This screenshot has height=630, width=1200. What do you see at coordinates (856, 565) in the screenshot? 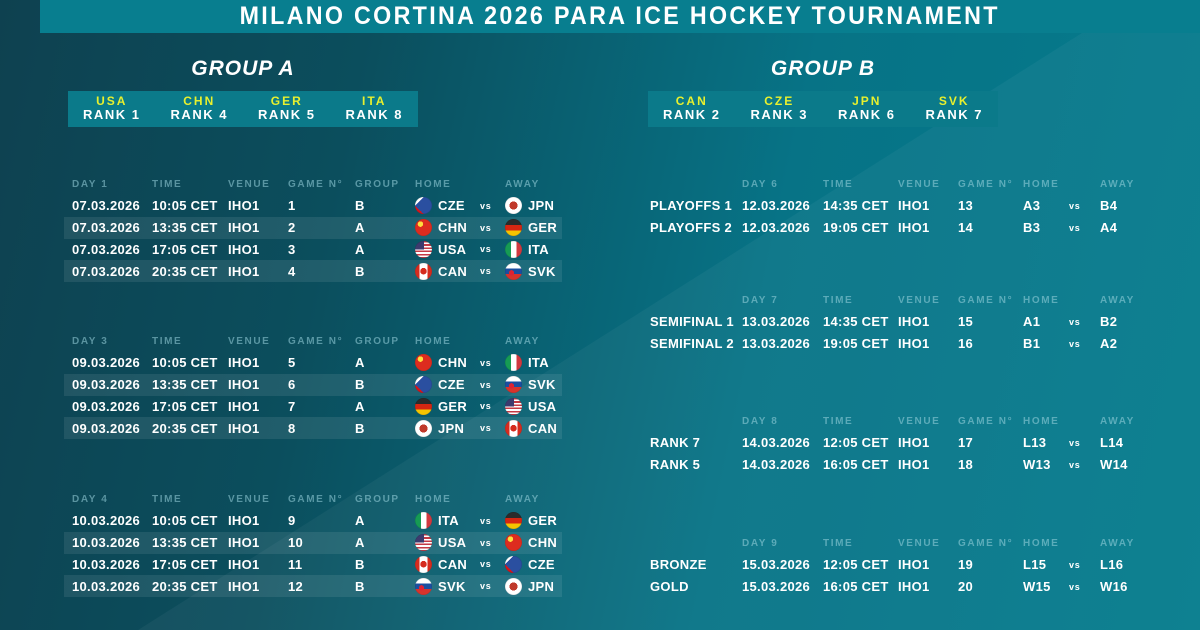
I see `match-time: 12:05 CET` at bounding box center [856, 565].